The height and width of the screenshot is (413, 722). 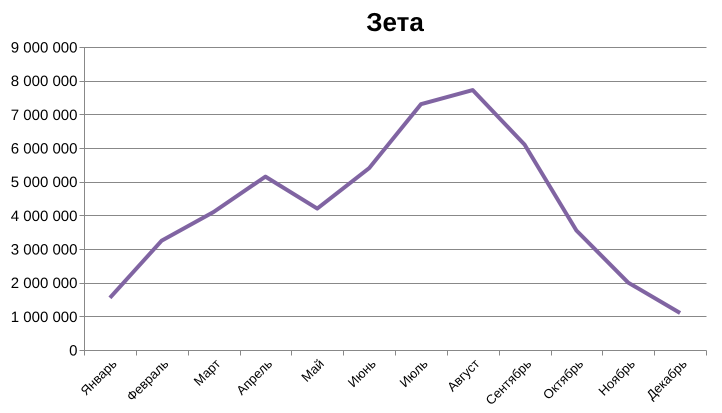 What do you see at coordinates (44, 283) in the screenshot?
I see `y-tick-label: 2 000 000` at bounding box center [44, 283].